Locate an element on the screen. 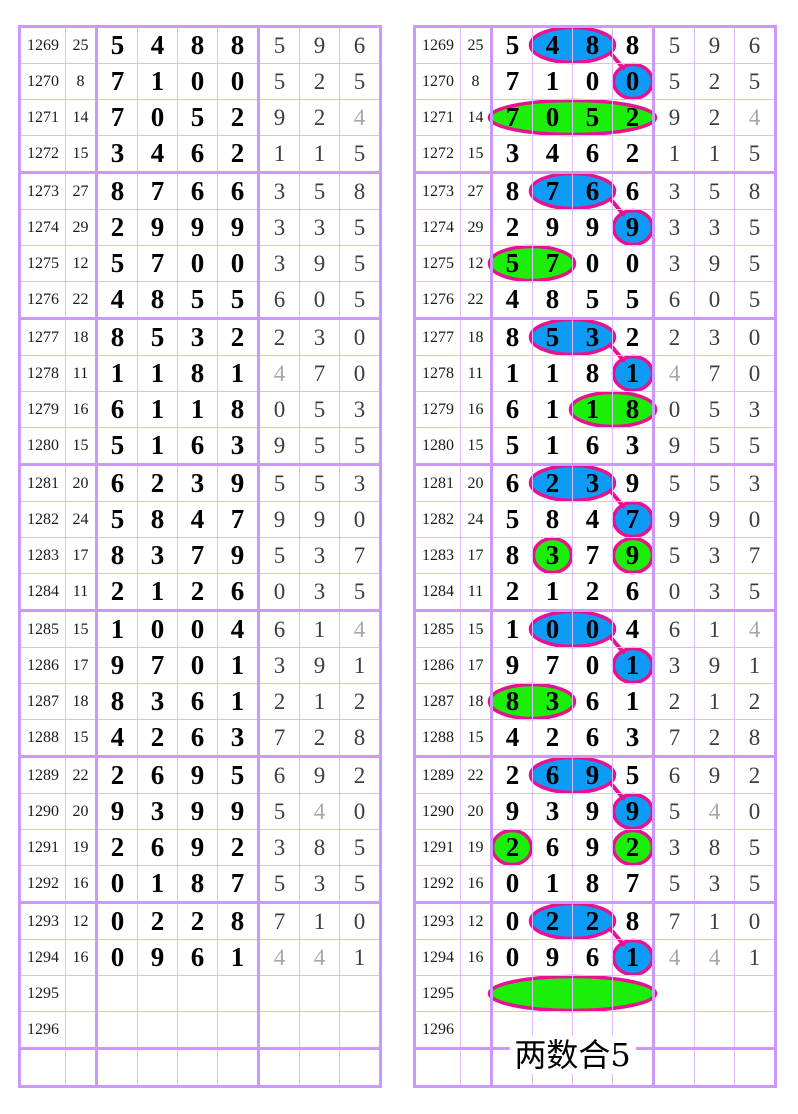 Image resolution: width=798 pixels, height=1114 pixels. table-row: 1295 is located at coordinates (595, 993).